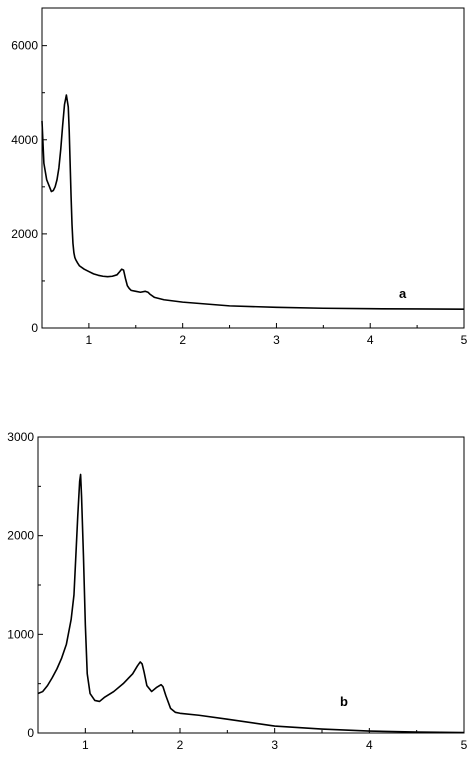 The image size is (474, 758). Describe the element at coordinates (24, 46) in the screenshot. I see `y-tick-label: 6000` at that location.